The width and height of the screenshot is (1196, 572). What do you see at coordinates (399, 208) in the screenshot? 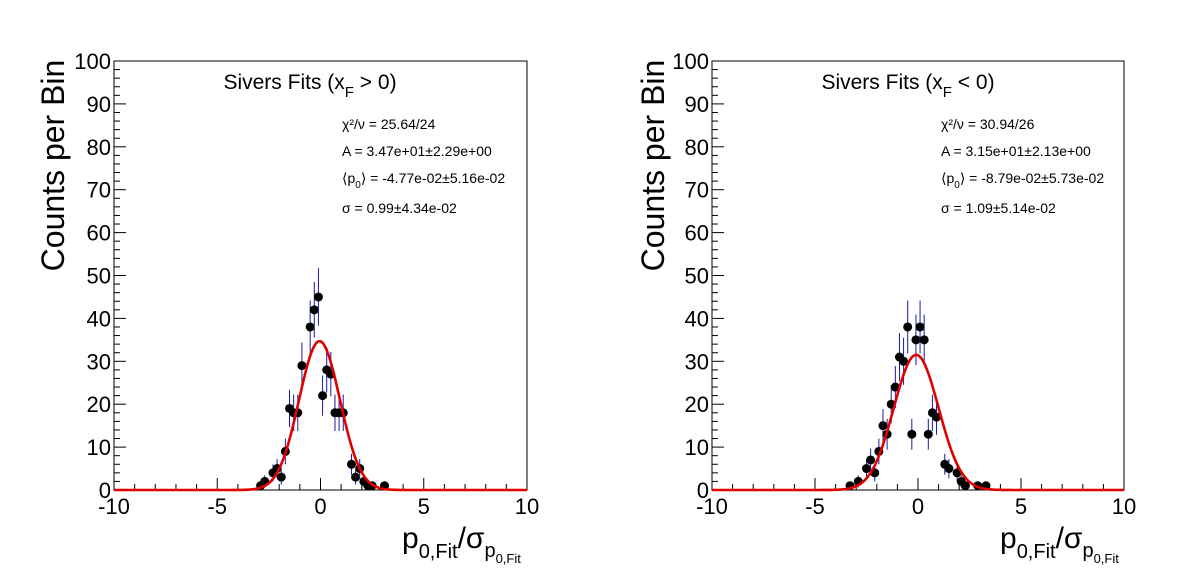
I see `stat-sigma: σ = 0.99±4.34e-02` at bounding box center [399, 208].